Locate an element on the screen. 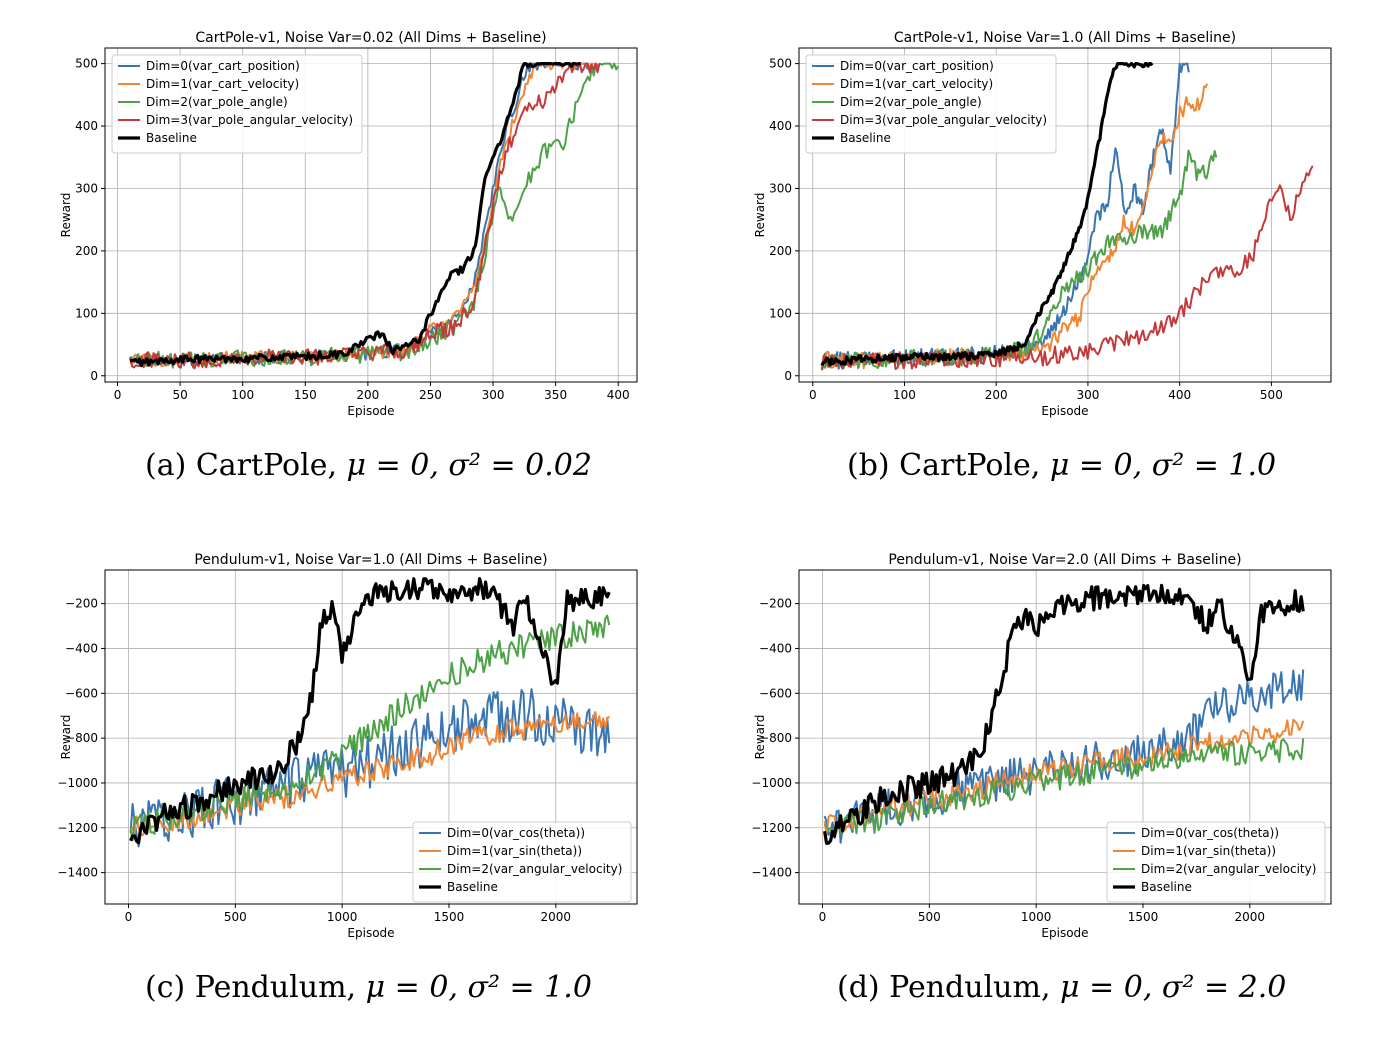  caption-d: (d) Pendulum, μ = 0, σ² = 2.0 is located at coordinates (1061, 987).